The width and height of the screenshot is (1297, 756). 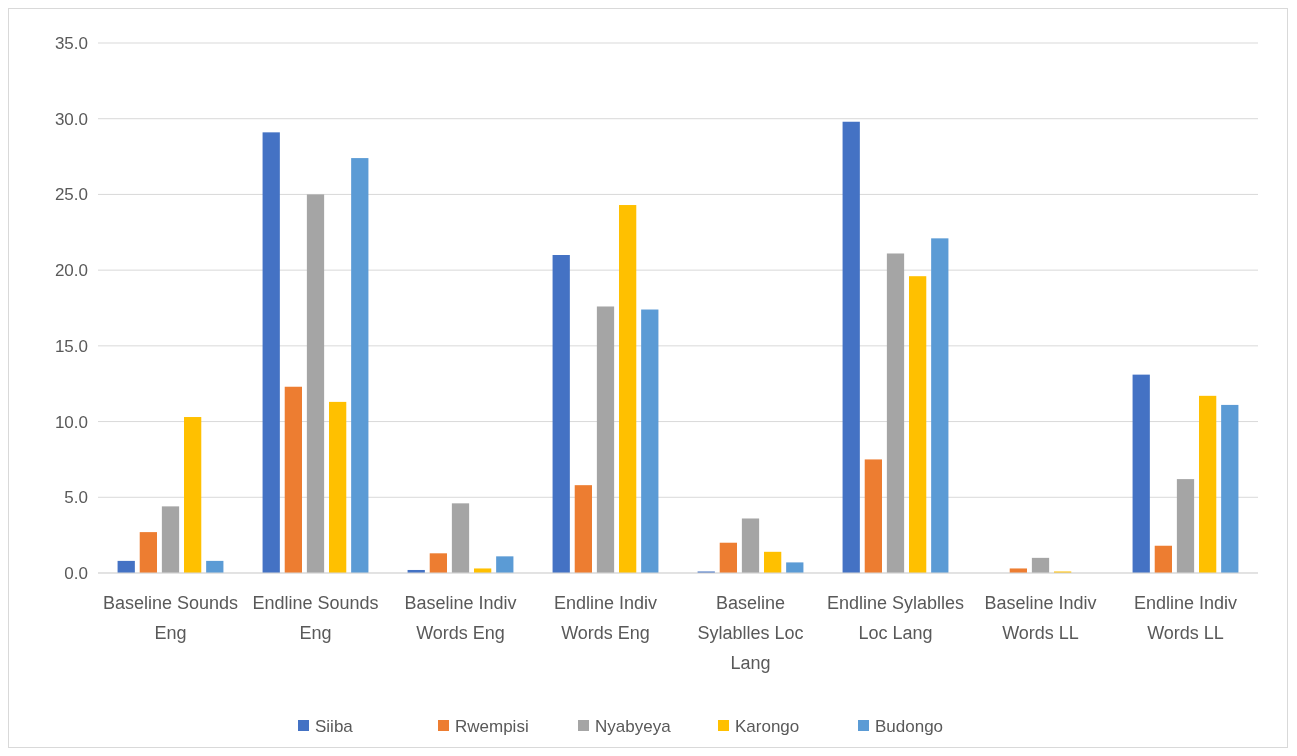 I want to click on y-tick-label: 0.0, so click(x=76, y=573).